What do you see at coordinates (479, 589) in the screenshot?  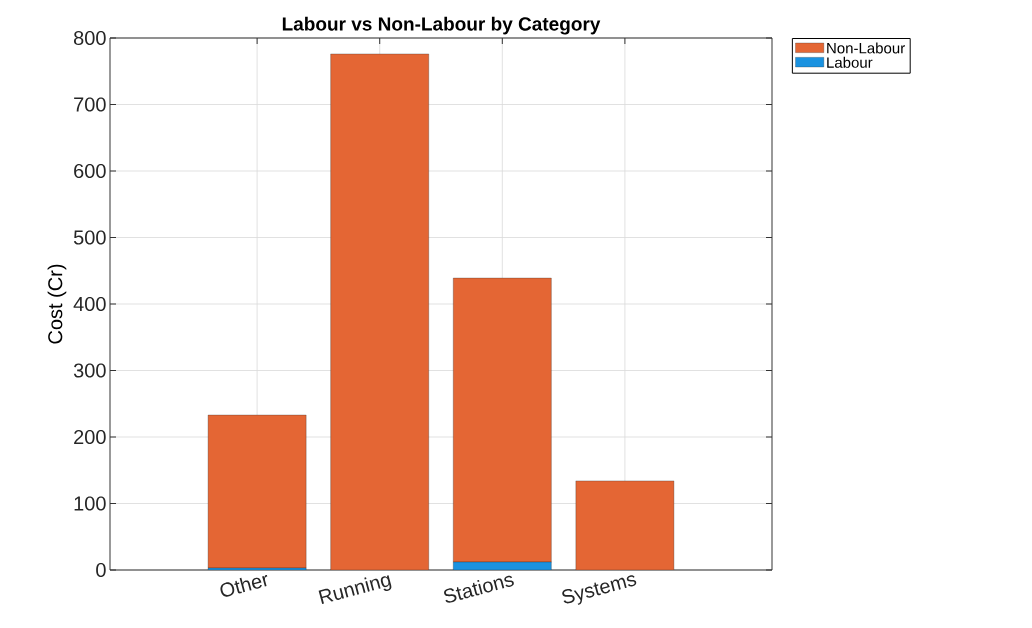 I see `x-tick-label: Stations` at bounding box center [479, 589].